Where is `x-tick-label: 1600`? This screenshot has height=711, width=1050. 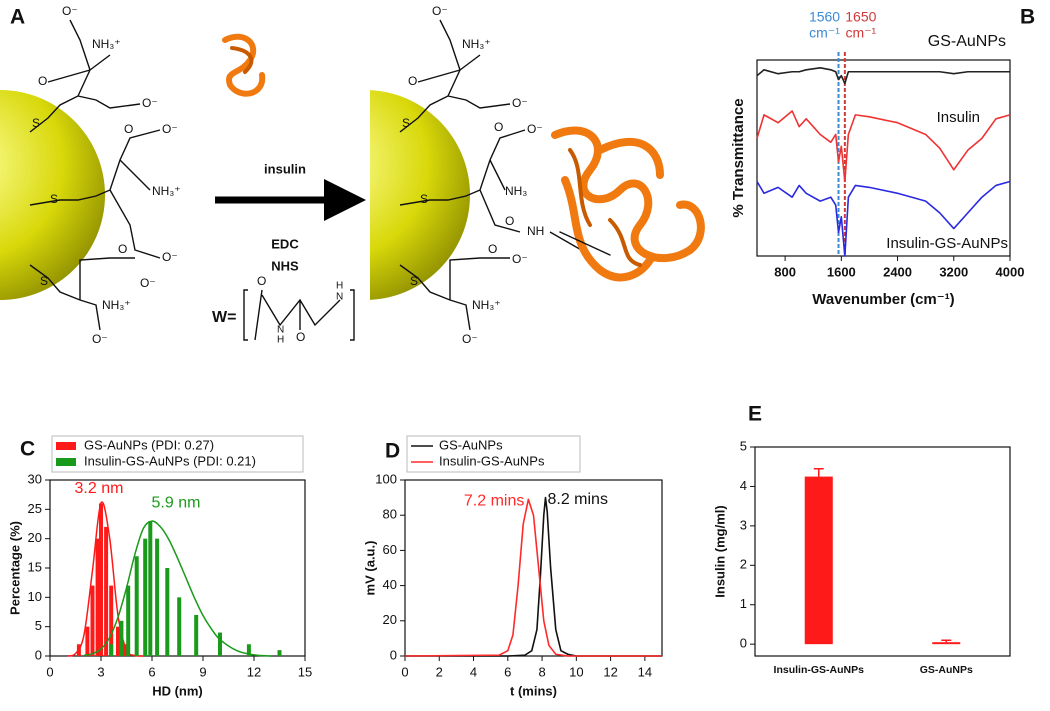
x-tick-label: 1600 is located at coordinates (841, 271).